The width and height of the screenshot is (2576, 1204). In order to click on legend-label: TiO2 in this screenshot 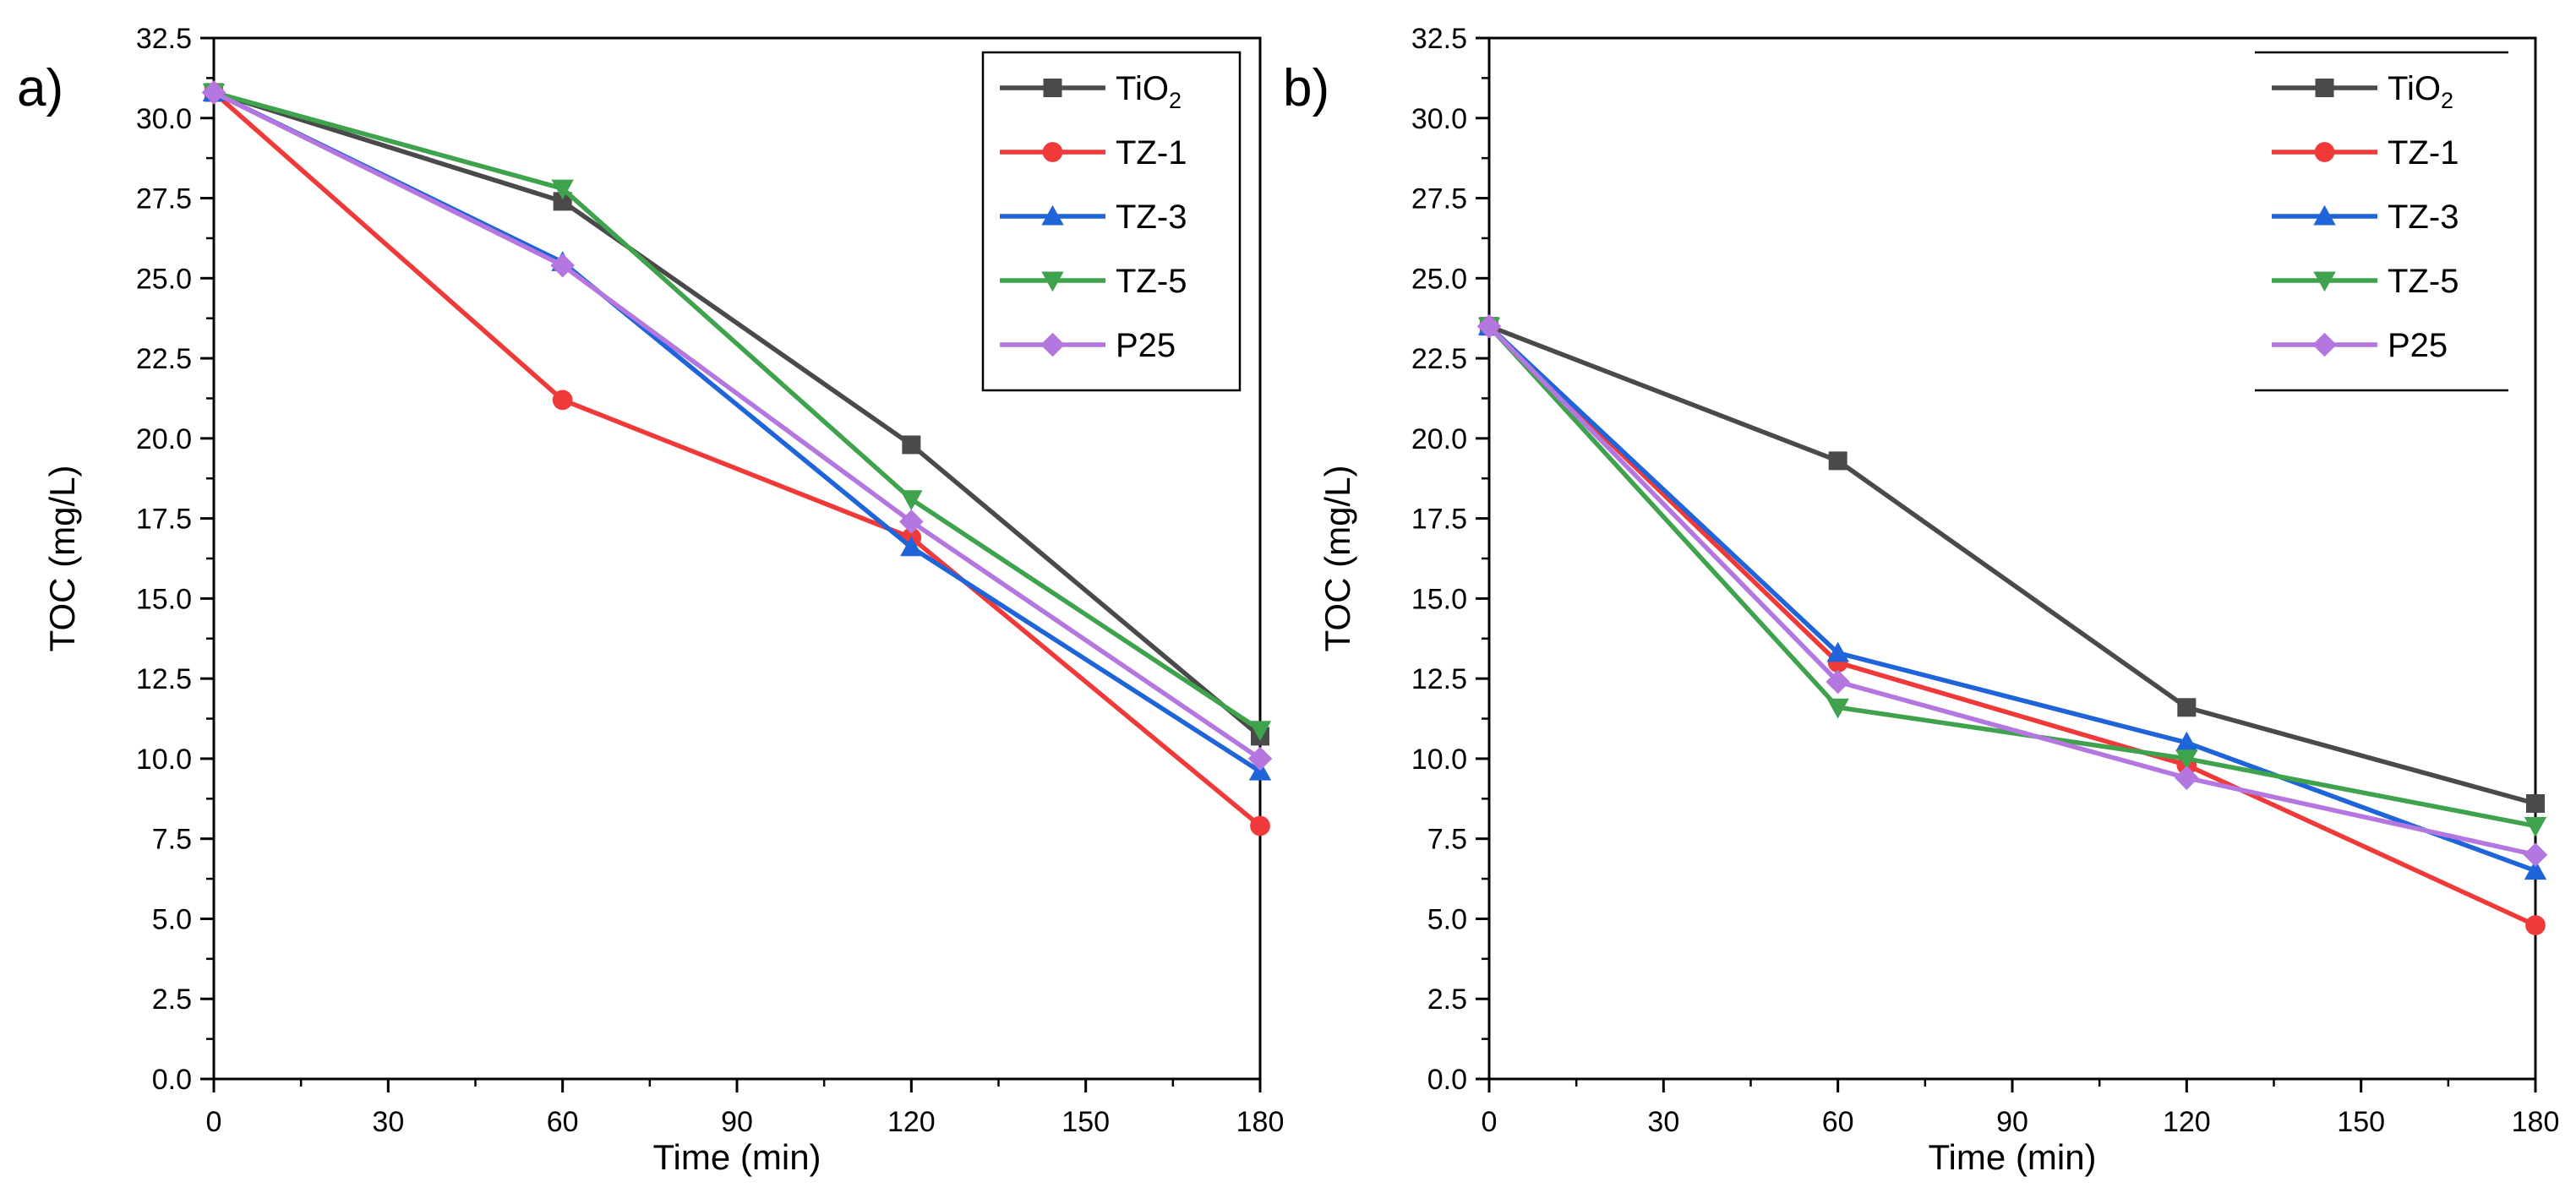, I will do `click(2420, 91)`.